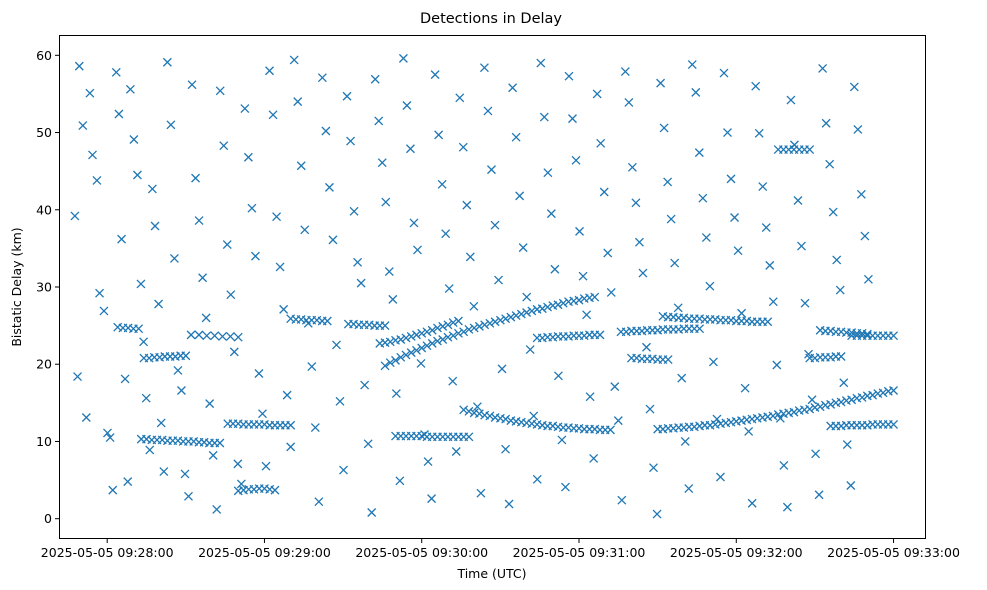 The image size is (987, 590). I want to click on y-tick-label: 20, so click(44, 364).